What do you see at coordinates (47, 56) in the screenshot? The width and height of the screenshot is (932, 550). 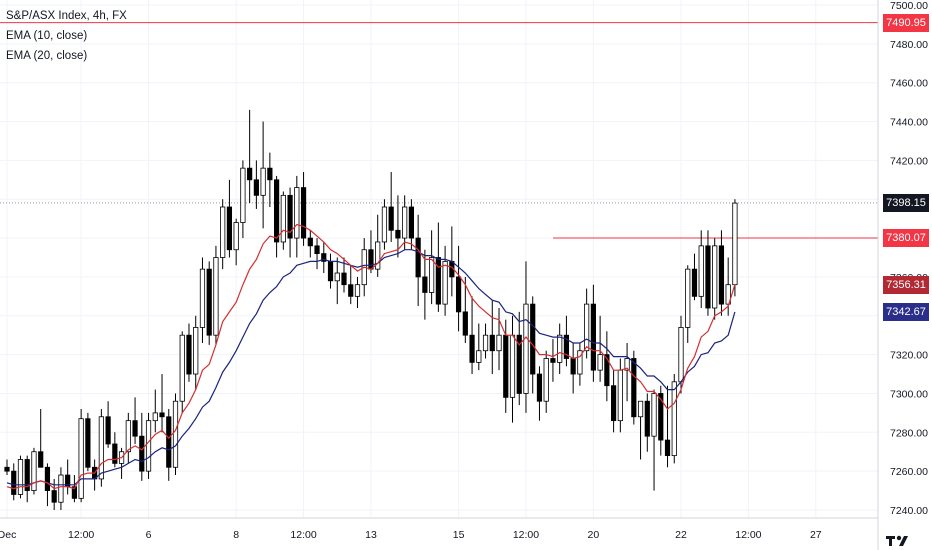 I see `ema20-legend: EMA (20, close)` at bounding box center [47, 56].